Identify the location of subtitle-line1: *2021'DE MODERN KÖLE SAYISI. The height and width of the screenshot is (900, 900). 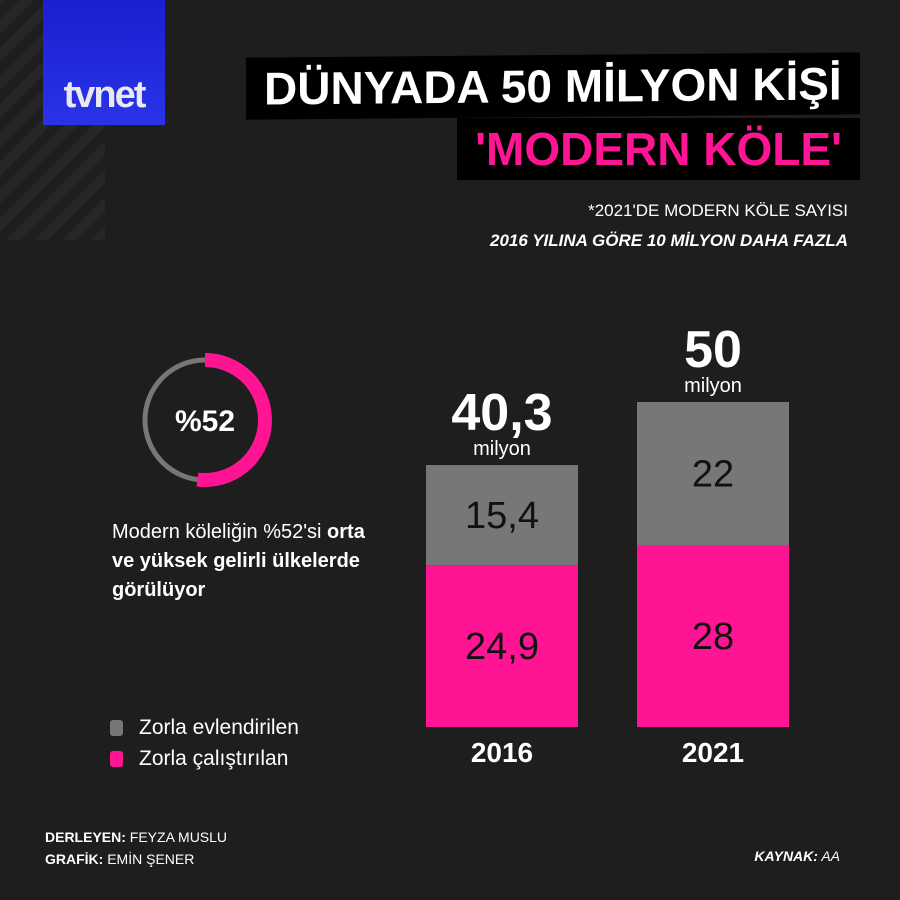
(718, 210).